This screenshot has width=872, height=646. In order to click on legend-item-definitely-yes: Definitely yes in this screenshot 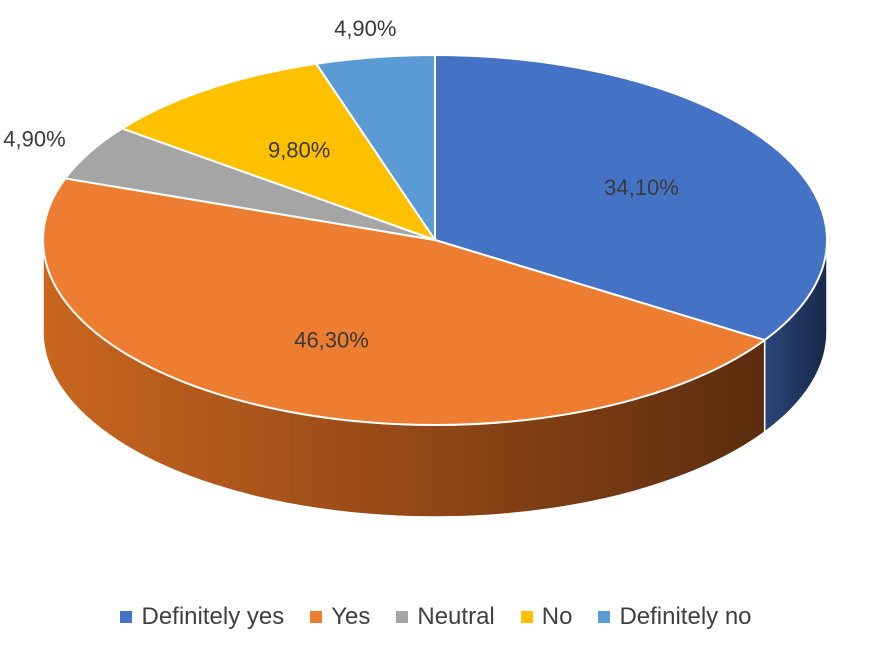, I will do `click(202, 617)`.